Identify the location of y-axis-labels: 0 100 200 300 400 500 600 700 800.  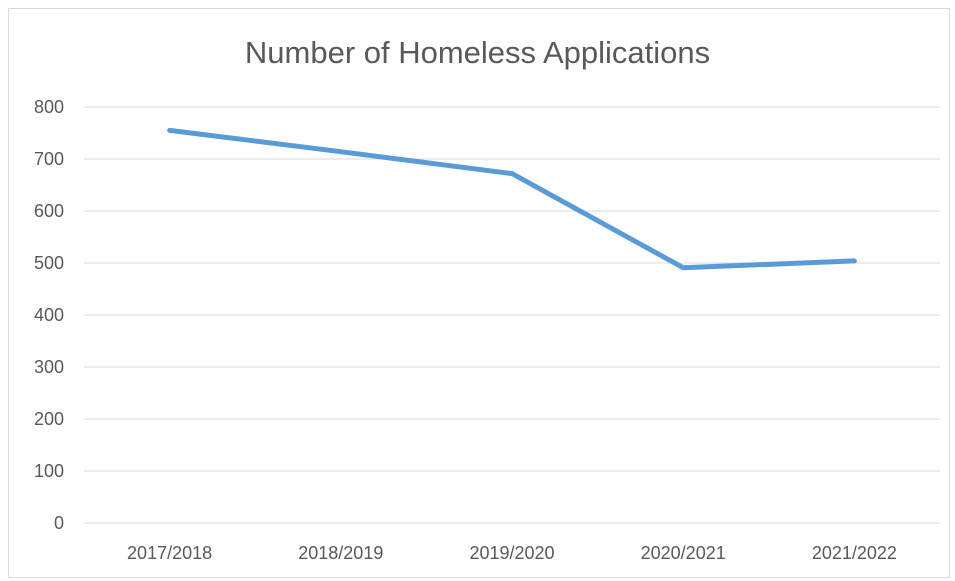
(49, 315).